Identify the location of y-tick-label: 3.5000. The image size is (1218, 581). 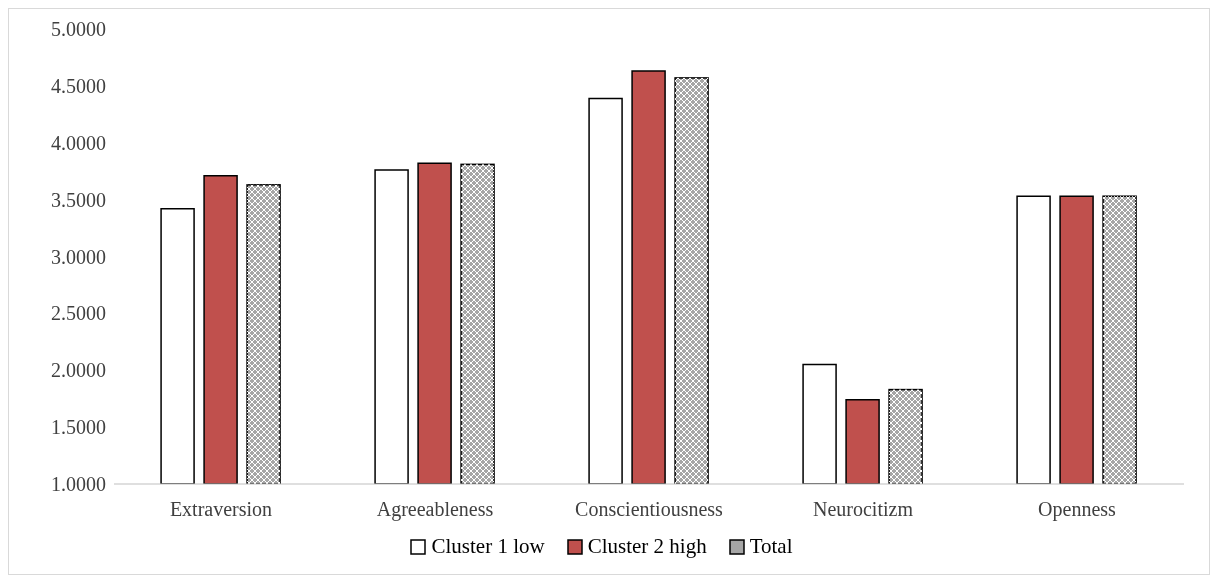
(78, 199).